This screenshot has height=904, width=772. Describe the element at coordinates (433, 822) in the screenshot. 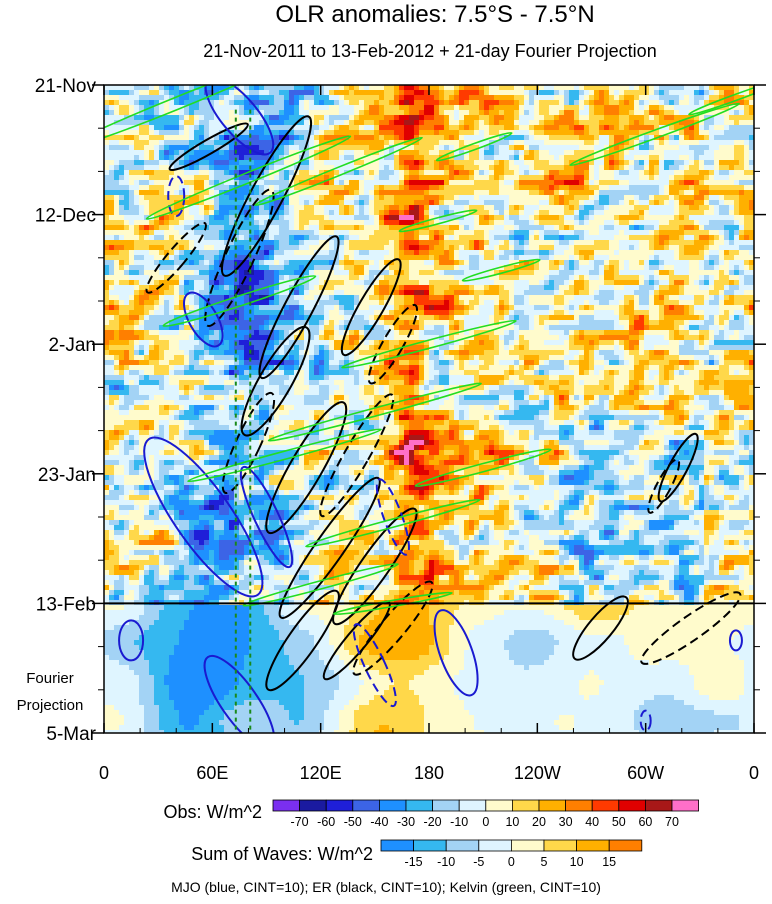

I see `obs-colorbar-label: -20` at that location.